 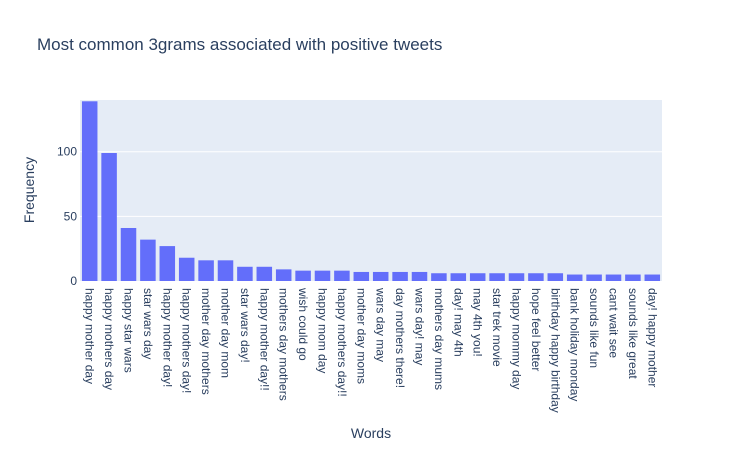 What do you see at coordinates (67, 152) in the screenshot?
I see `y-tick-label: 100` at bounding box center [67, 152].